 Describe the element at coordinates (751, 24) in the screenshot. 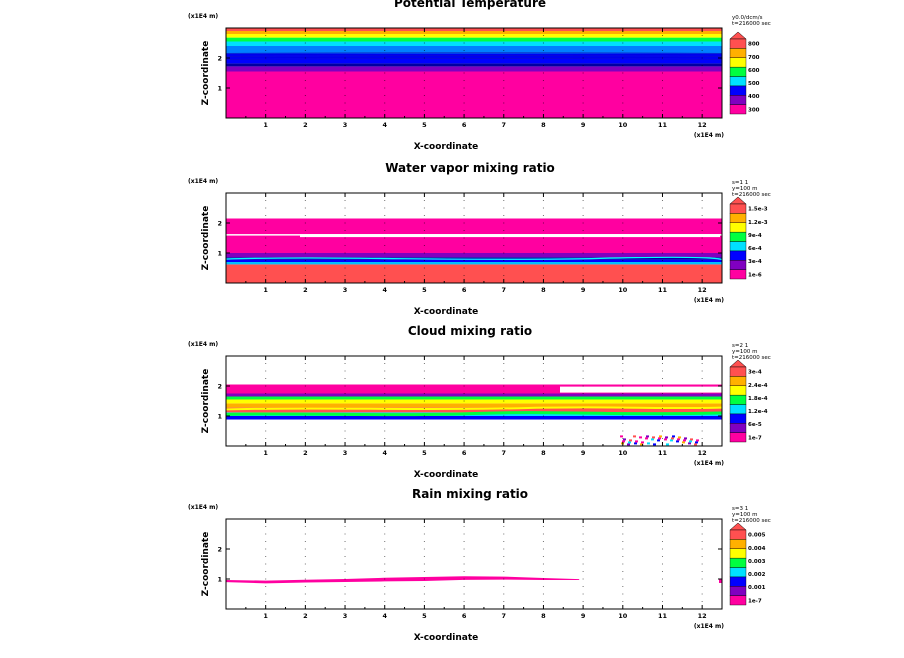

I see `info-text: t=216000 sec` at that location.